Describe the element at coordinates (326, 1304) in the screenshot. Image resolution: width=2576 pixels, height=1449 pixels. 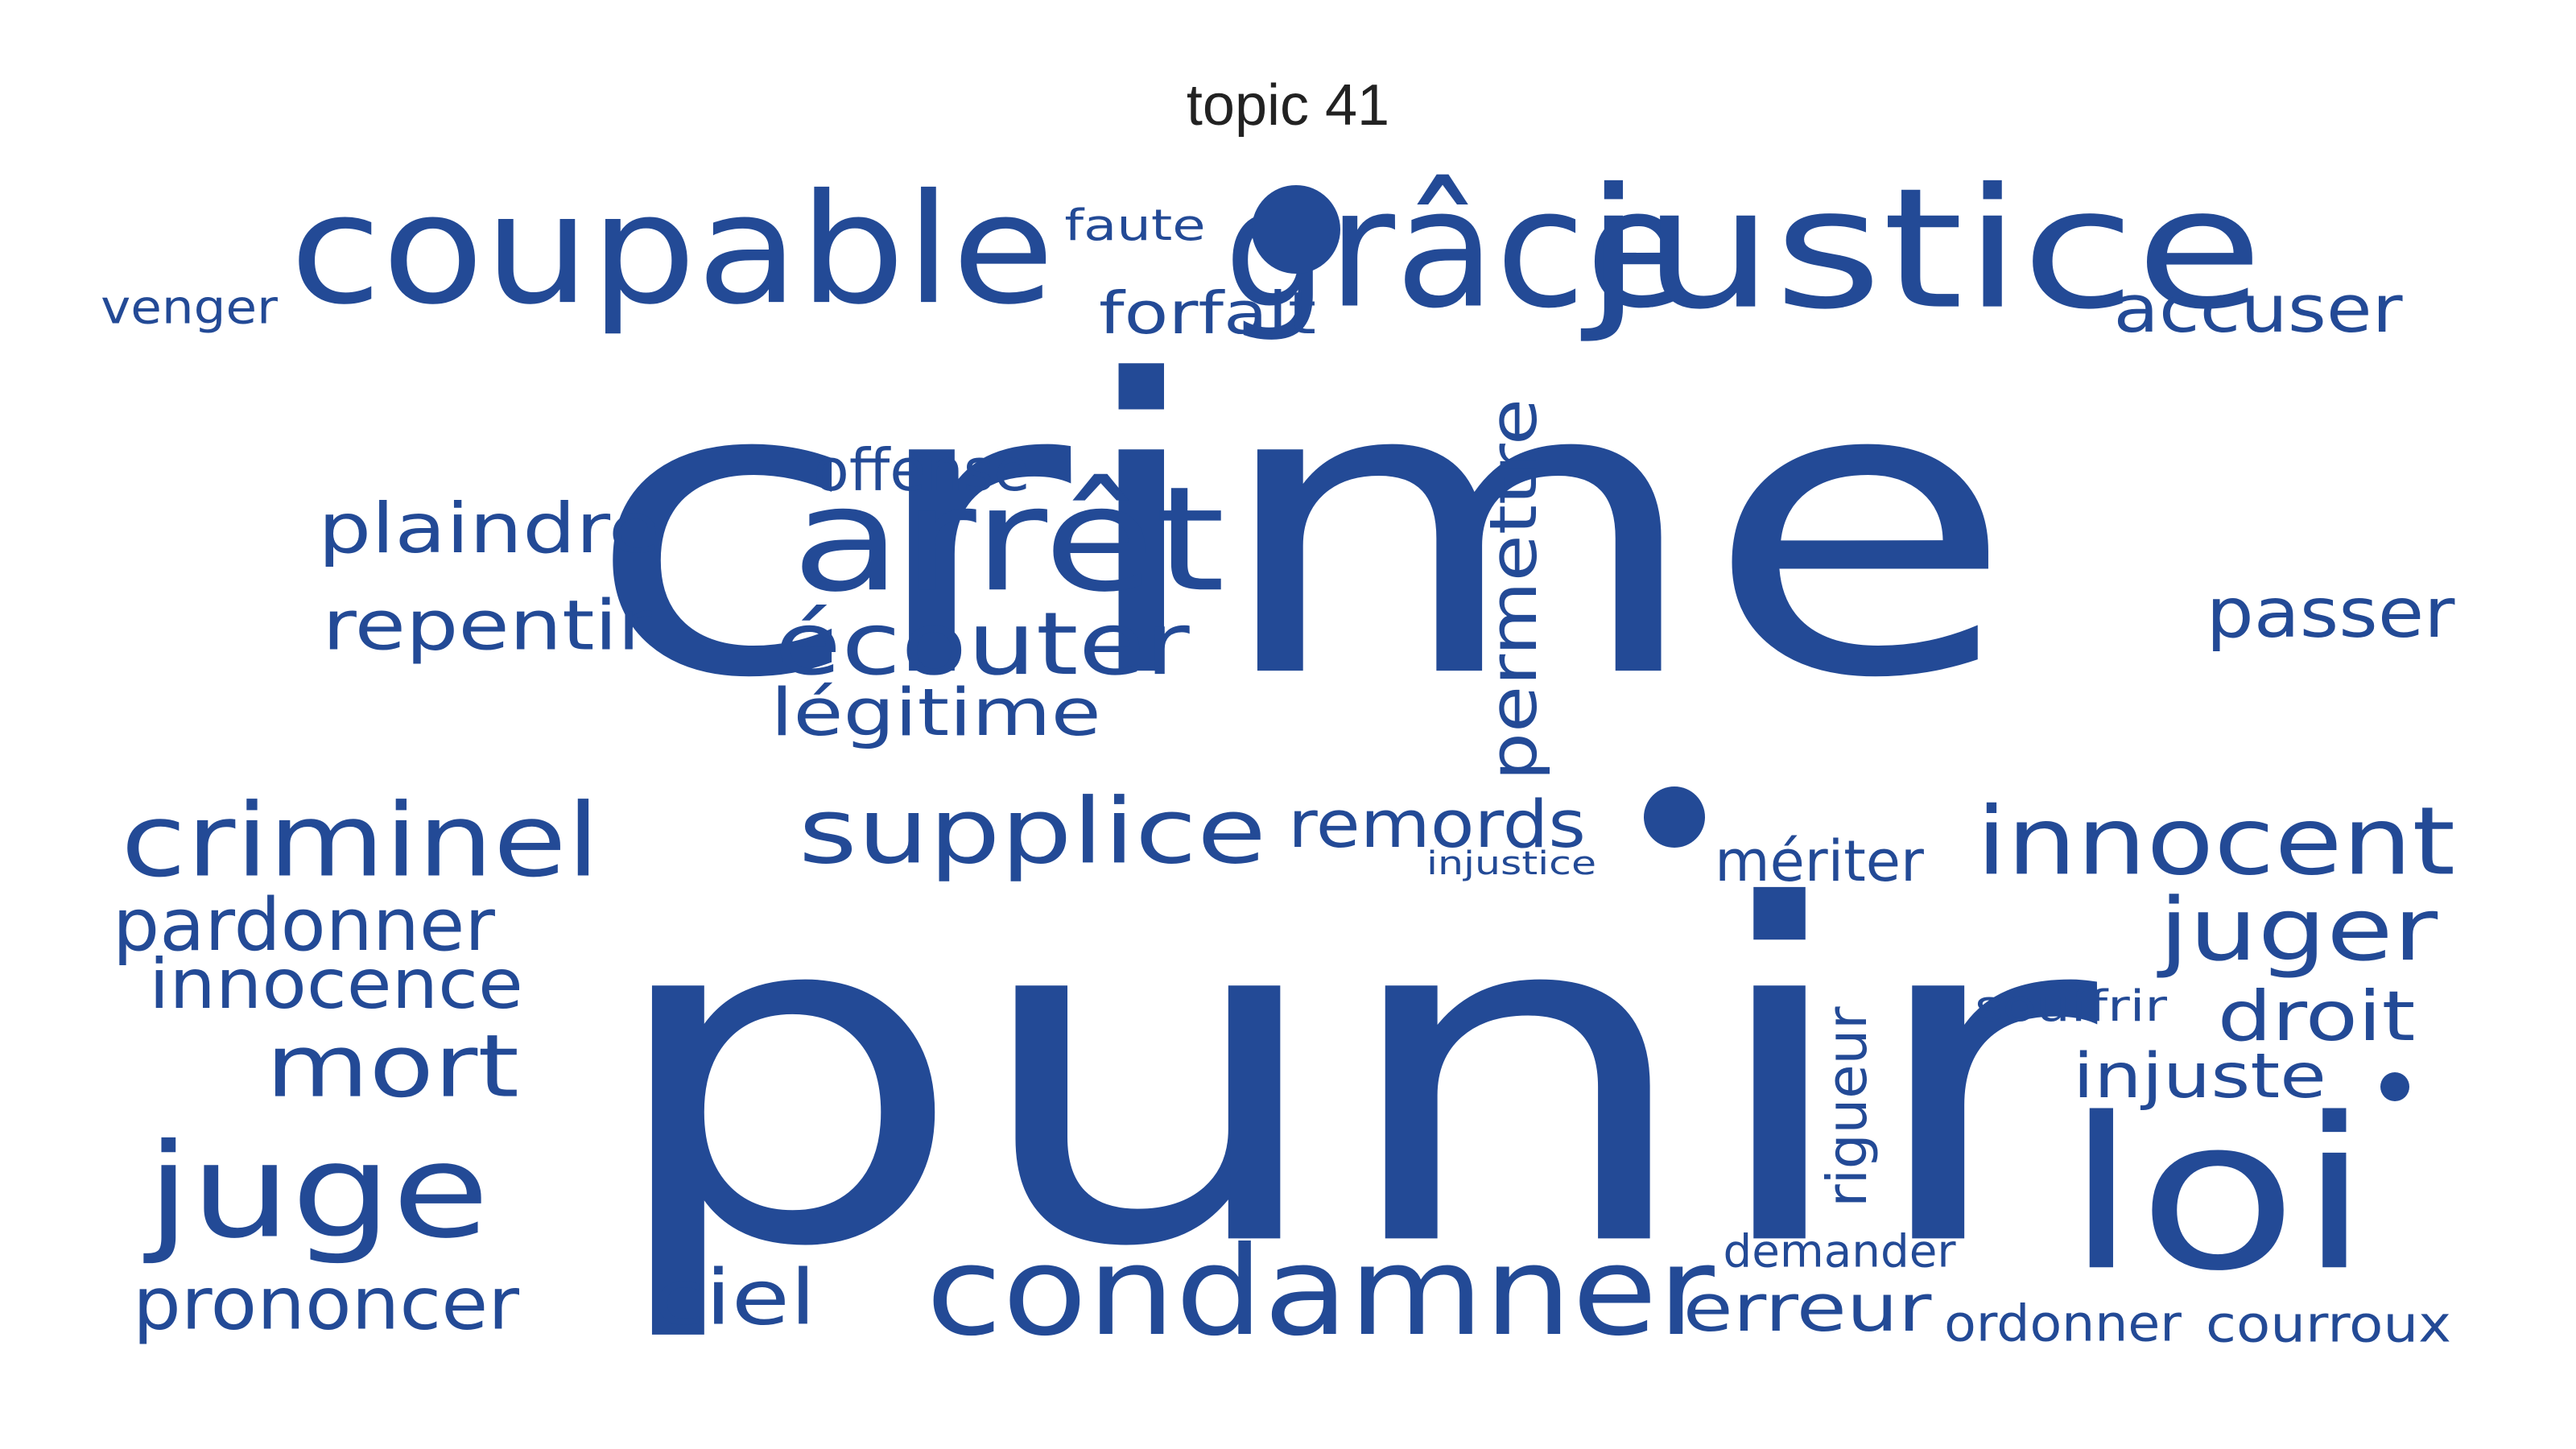
I see `word-prononcer: prononcer` at that location.